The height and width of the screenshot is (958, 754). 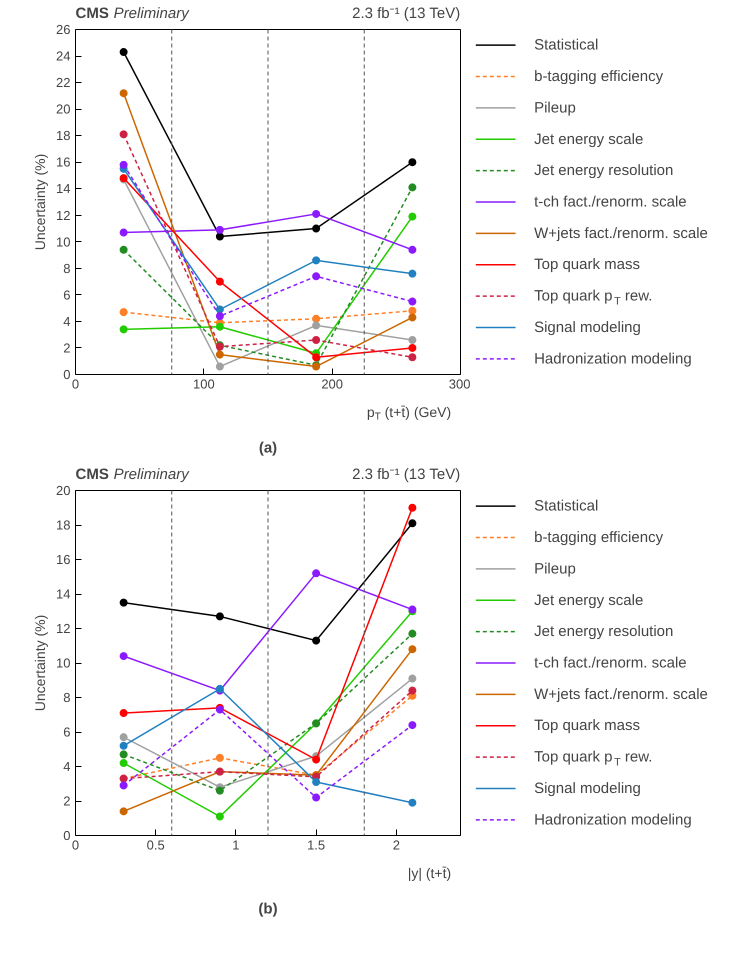 What do you see at coordinates (67, 348) in the screenshot?
I see `y-tick-label: 2` at bounding box center [67, 348].